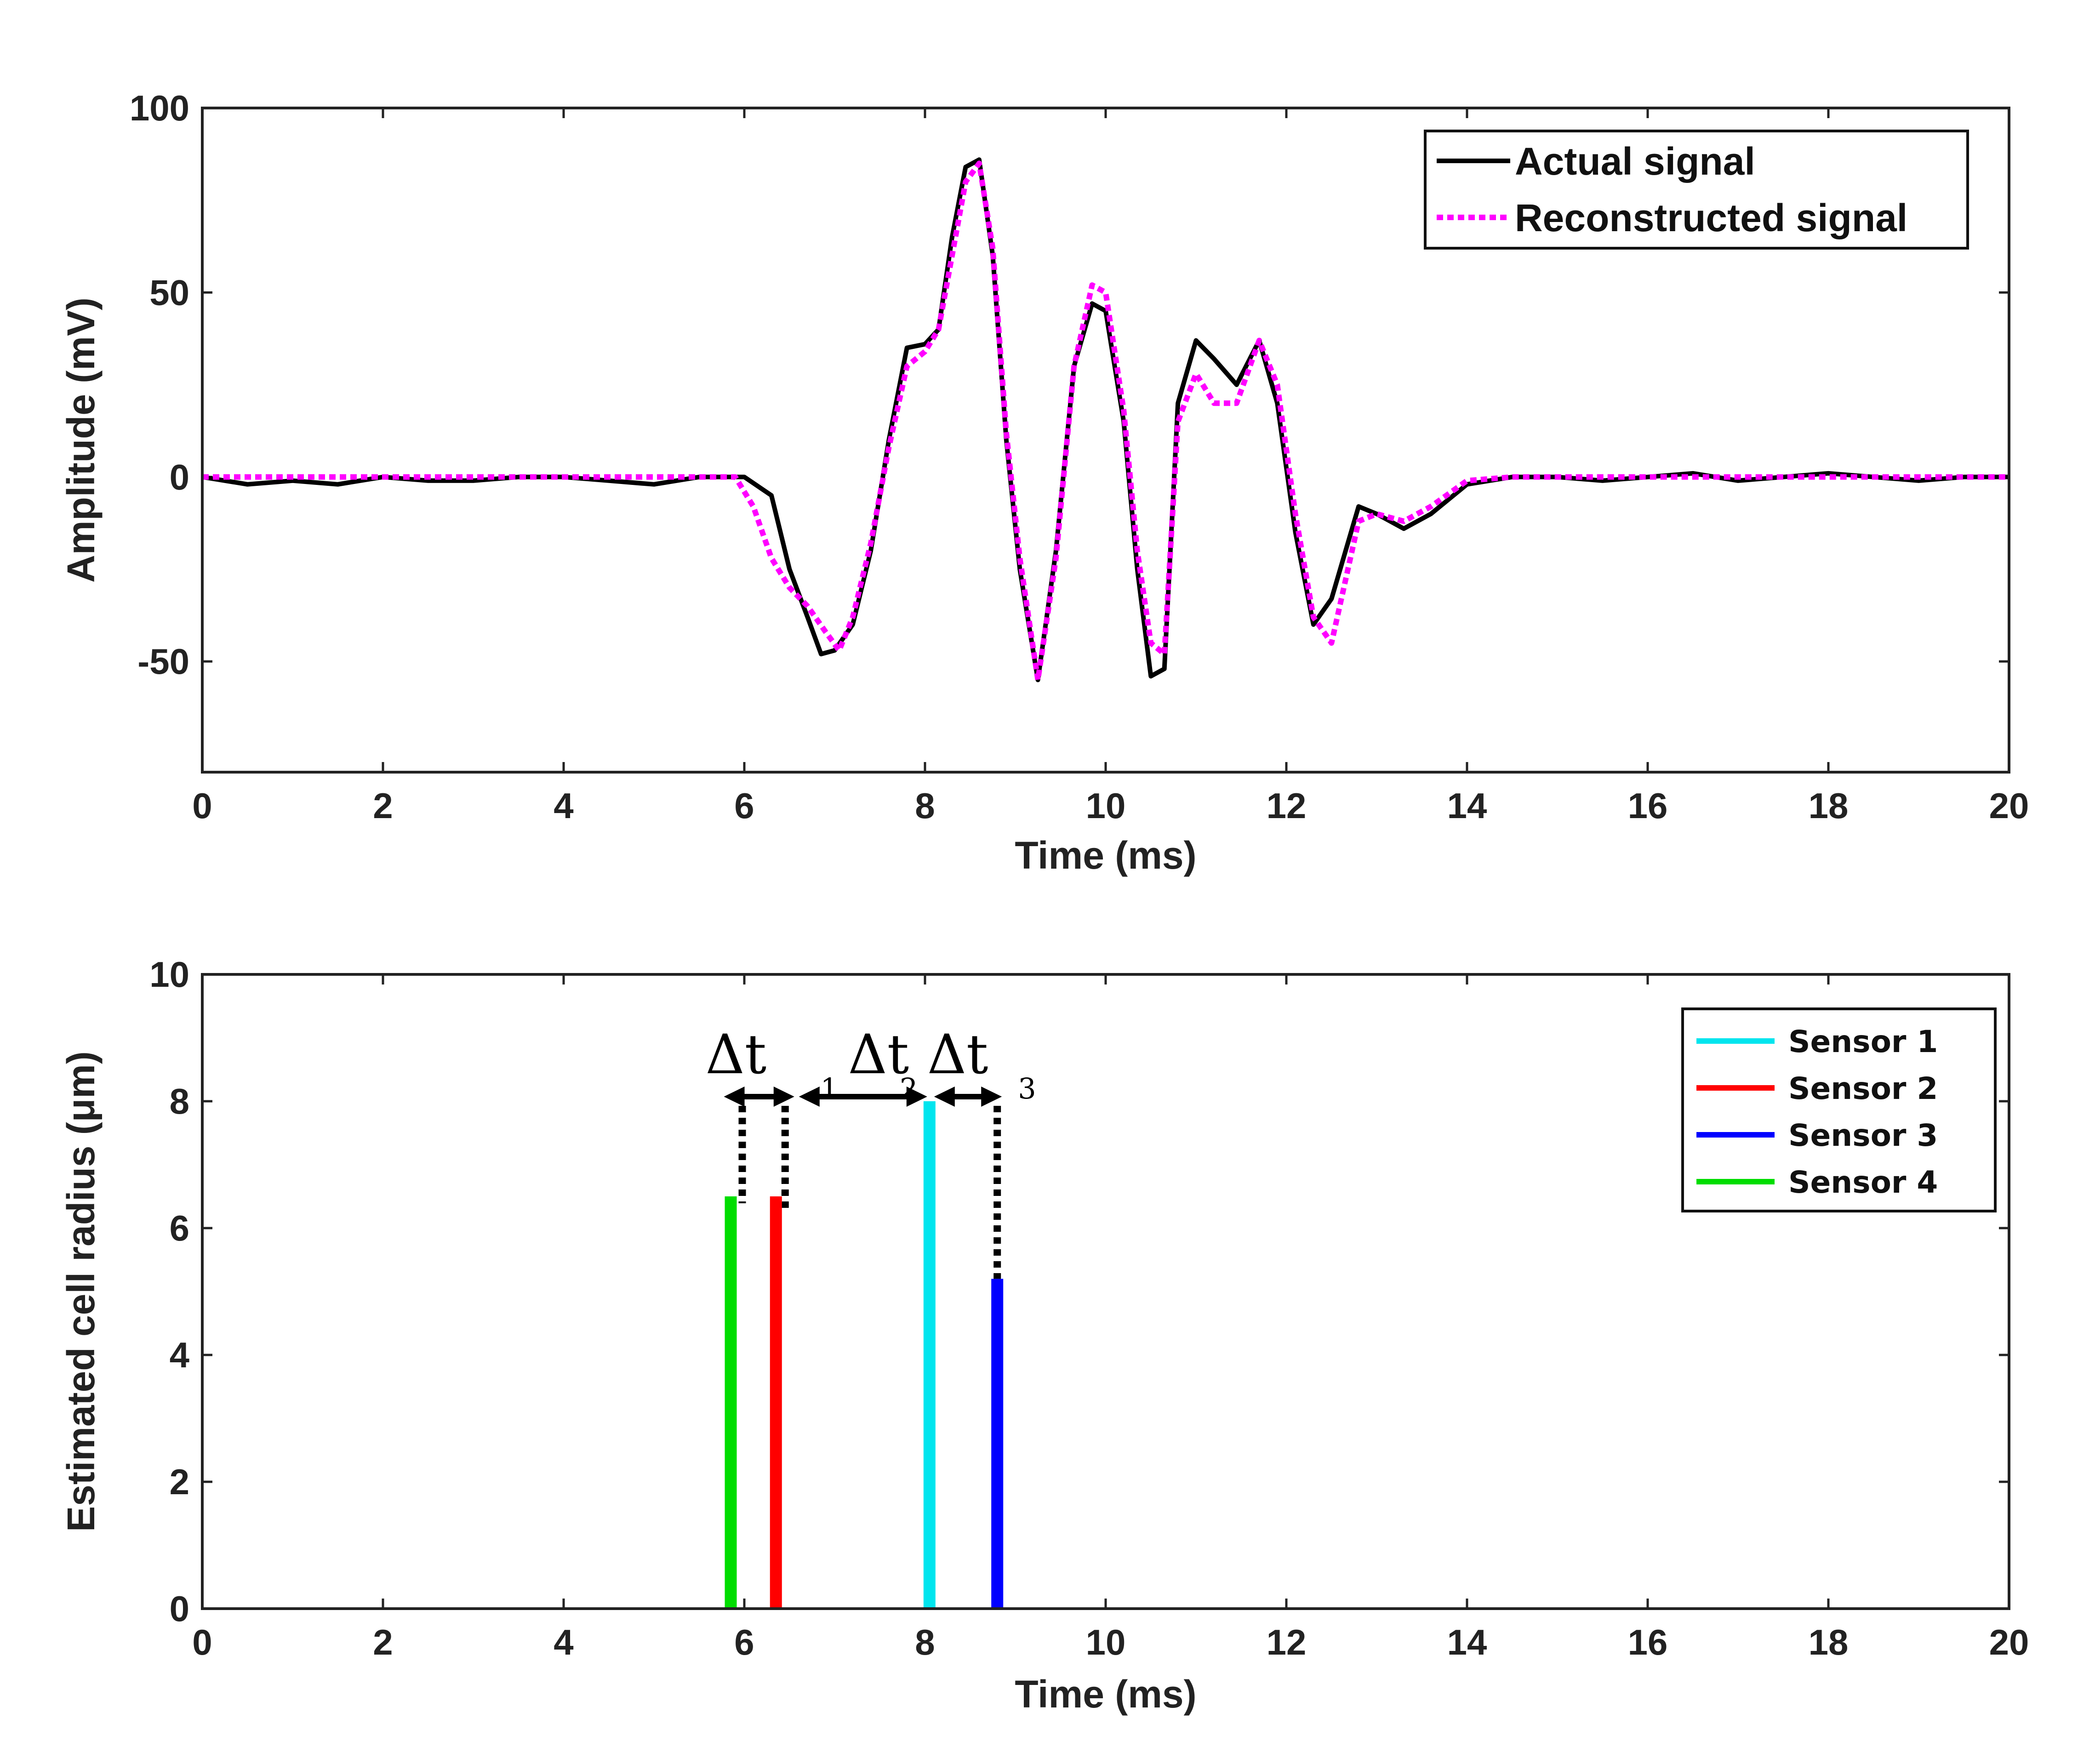  What do you see at coordinates (929, 1355) in the screenshot?
I see `sensor-1-bar` at bounding box center [929, 1355].